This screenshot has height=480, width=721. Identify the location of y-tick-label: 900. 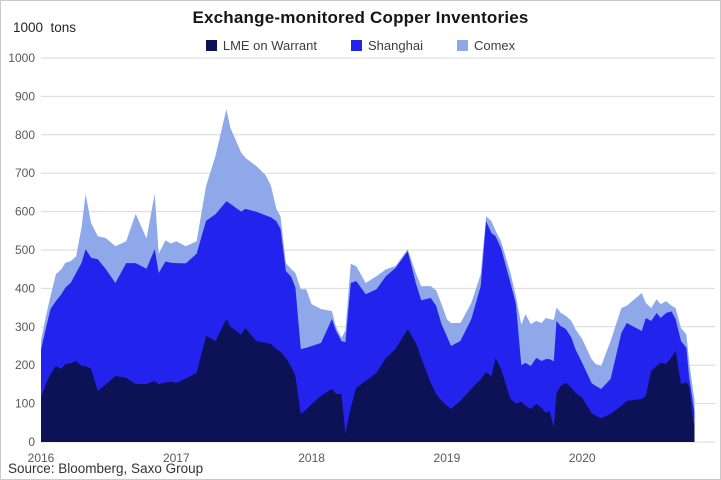
(25, 96).